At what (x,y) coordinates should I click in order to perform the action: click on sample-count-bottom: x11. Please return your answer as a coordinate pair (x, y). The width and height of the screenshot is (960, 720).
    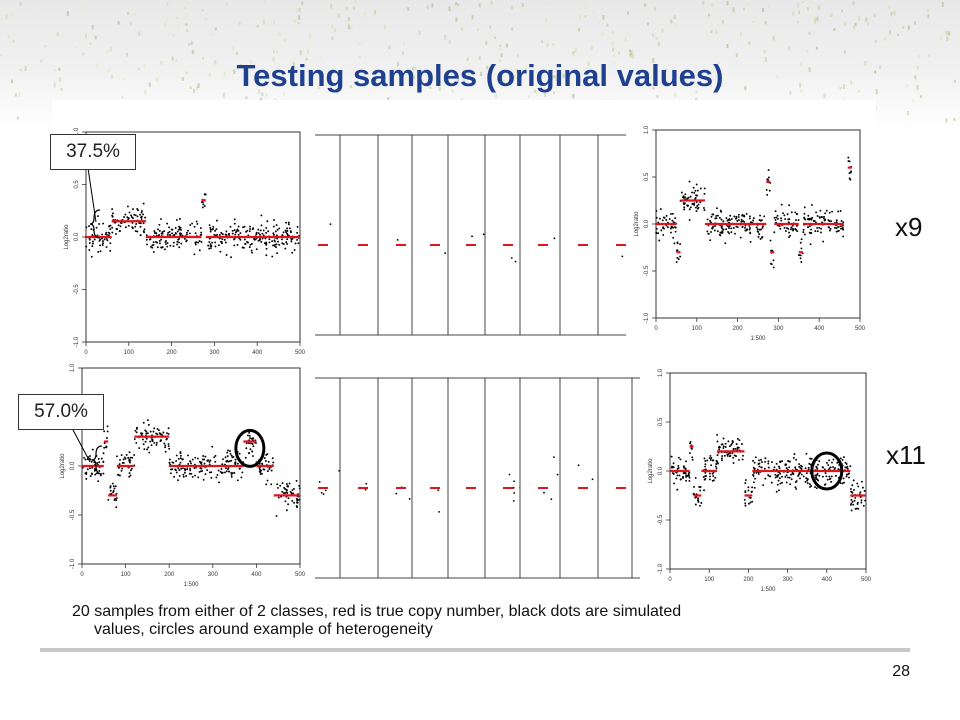
    Looking at the image, I should click on (906, 455).